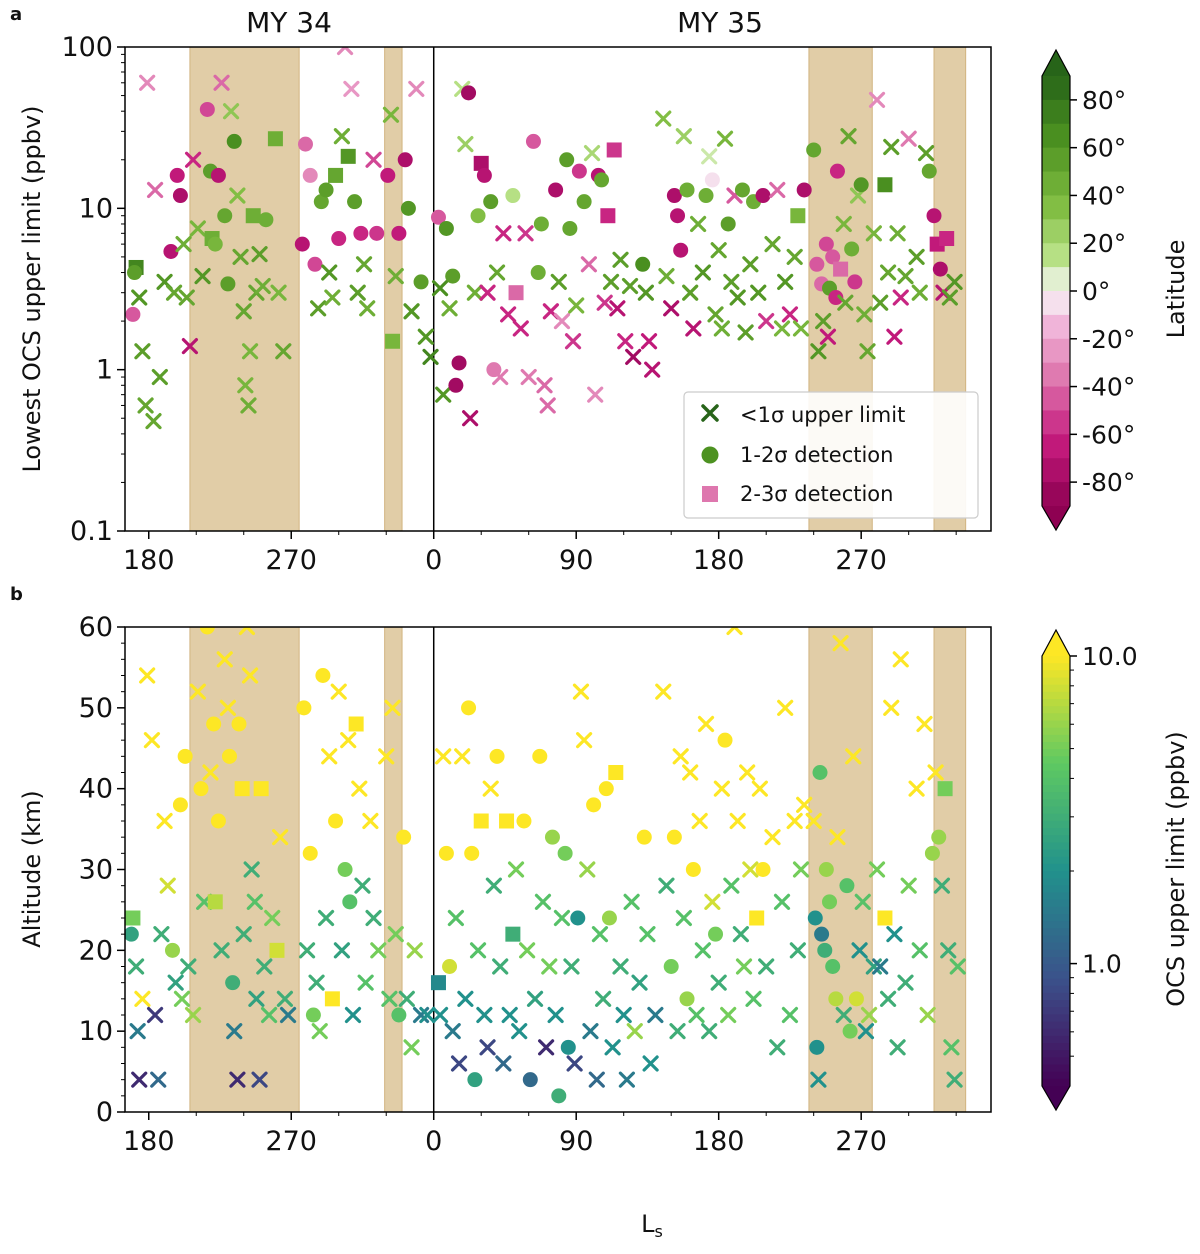 The height and width of the screenshot is (1254, 1200). Describe the element at coordinates (816, 455) in the screenshot. I see `legend-1-2-sigma: 1-2σ detection` at that location.